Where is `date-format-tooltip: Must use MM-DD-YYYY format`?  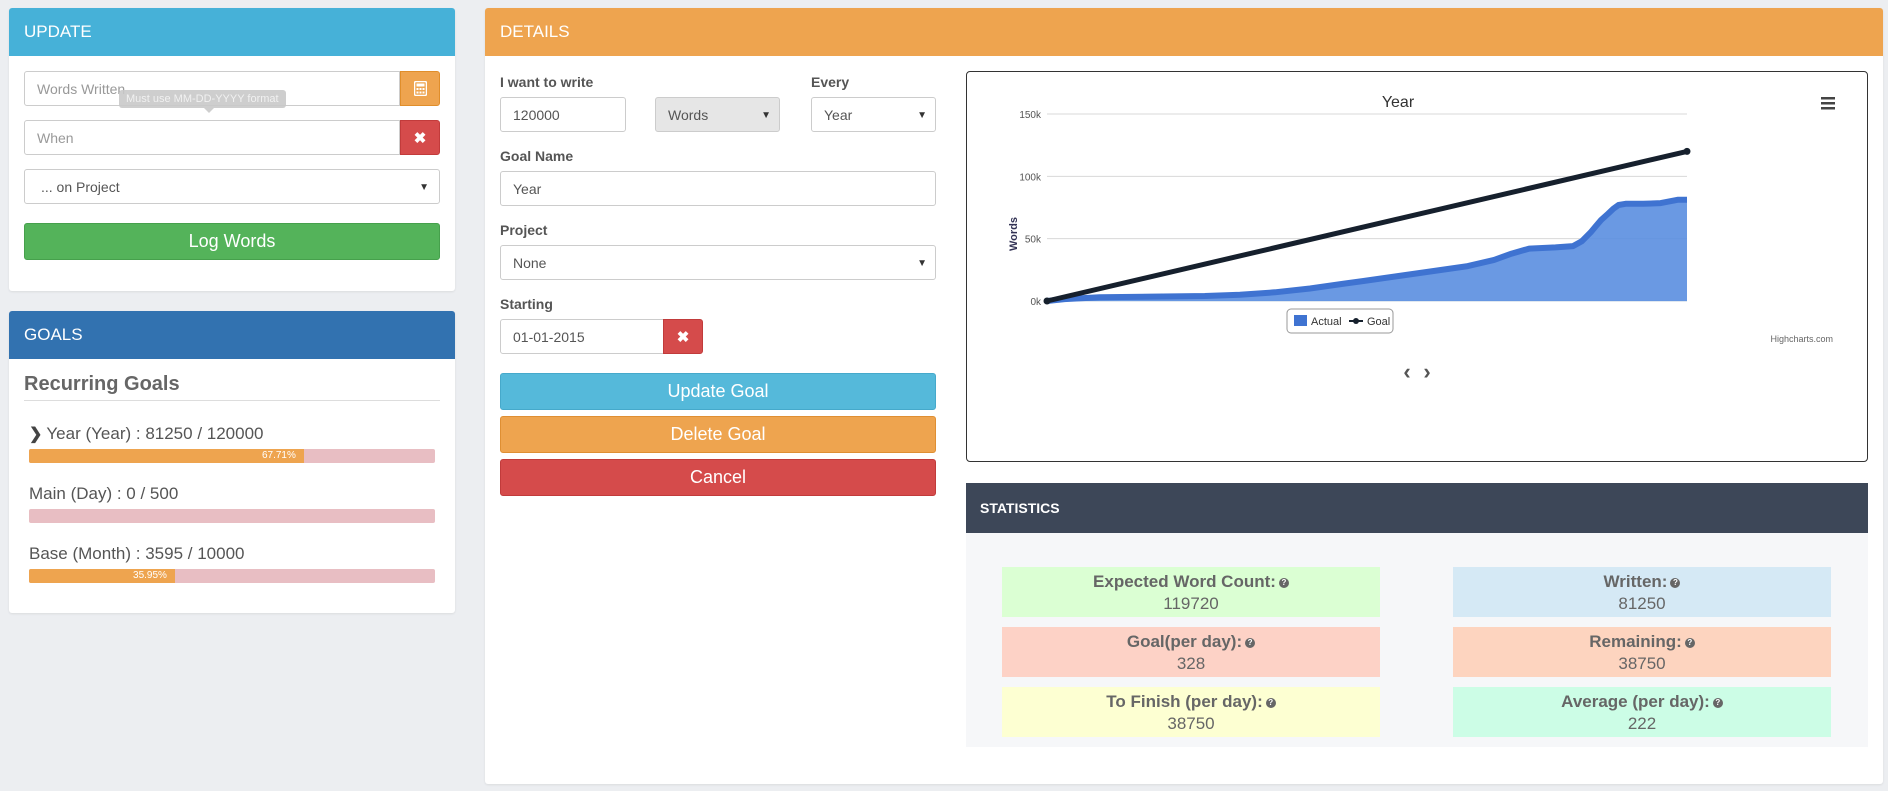 date-format-tooltip: Must use MM-DD-YYYY format is located at coordinates (202, 101).